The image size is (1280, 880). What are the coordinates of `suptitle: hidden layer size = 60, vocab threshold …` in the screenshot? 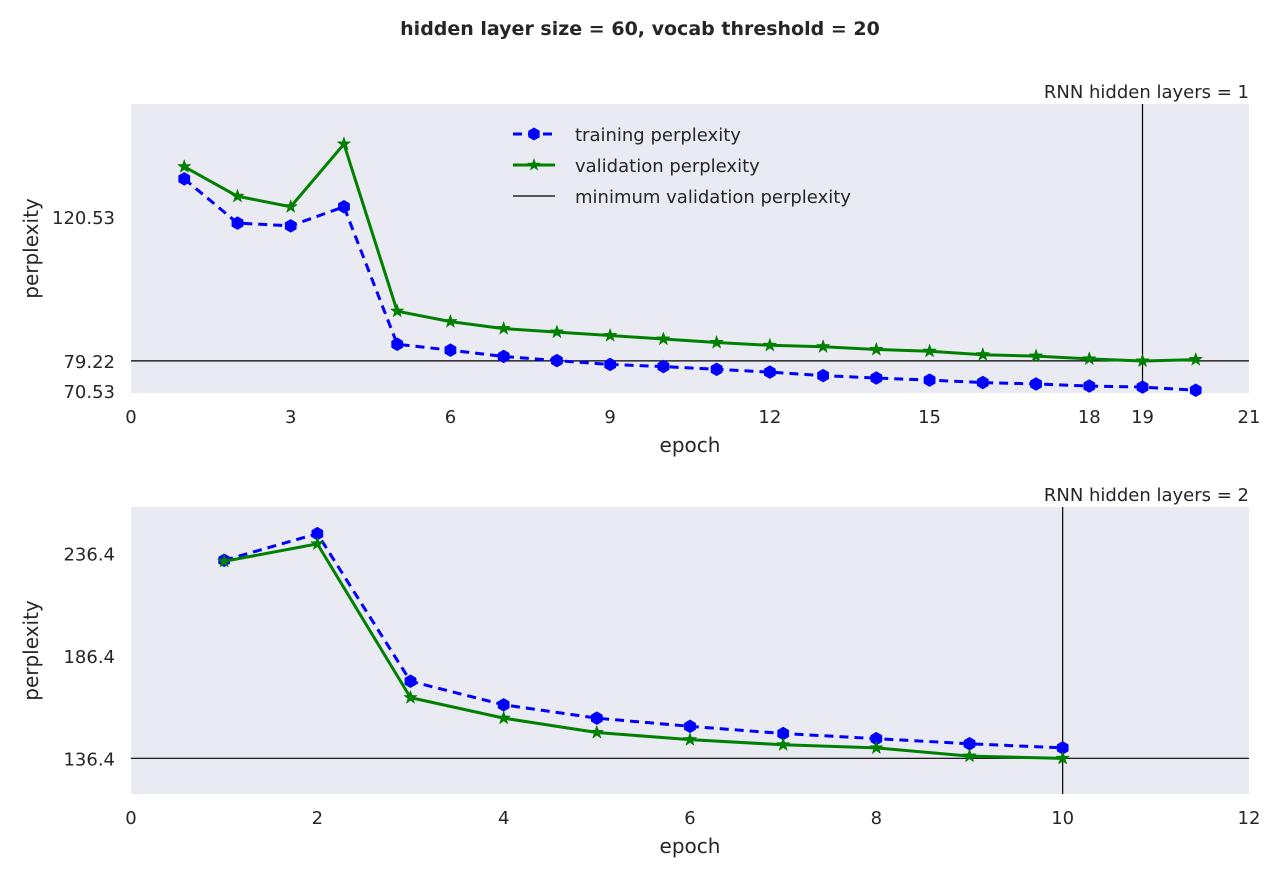 It's located at (640, 29).